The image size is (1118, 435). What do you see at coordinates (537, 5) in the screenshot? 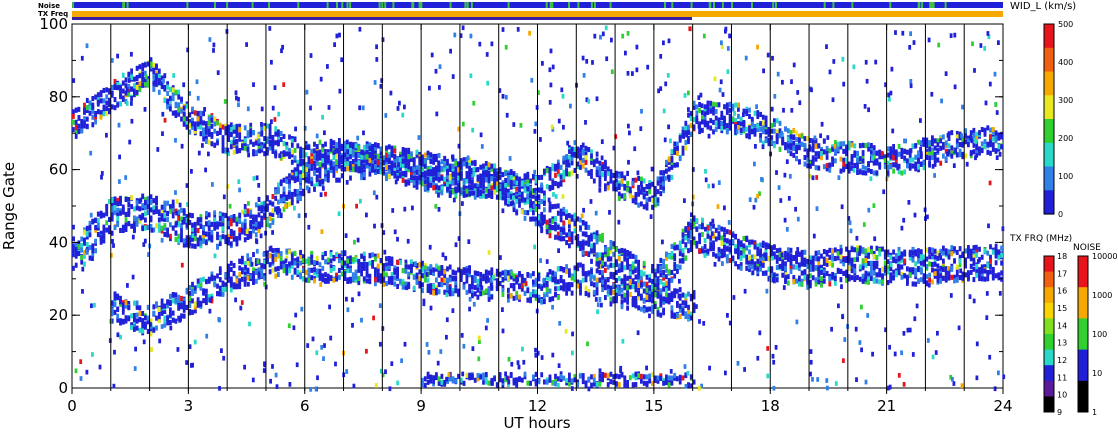
I see `noise-status-bar` at bounding box center [537, 5].